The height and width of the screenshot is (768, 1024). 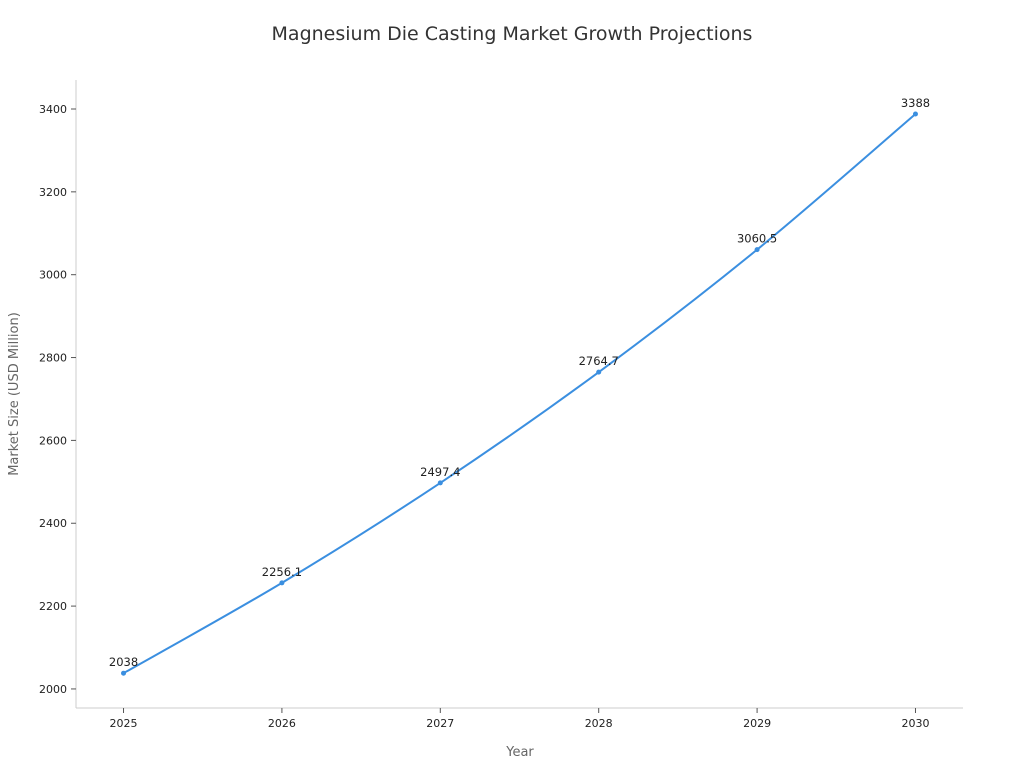 What do you see at coordinates (915, 723) in the screenshot?
I see `x-tick-label: 2030` at bounding box center [915, 723].